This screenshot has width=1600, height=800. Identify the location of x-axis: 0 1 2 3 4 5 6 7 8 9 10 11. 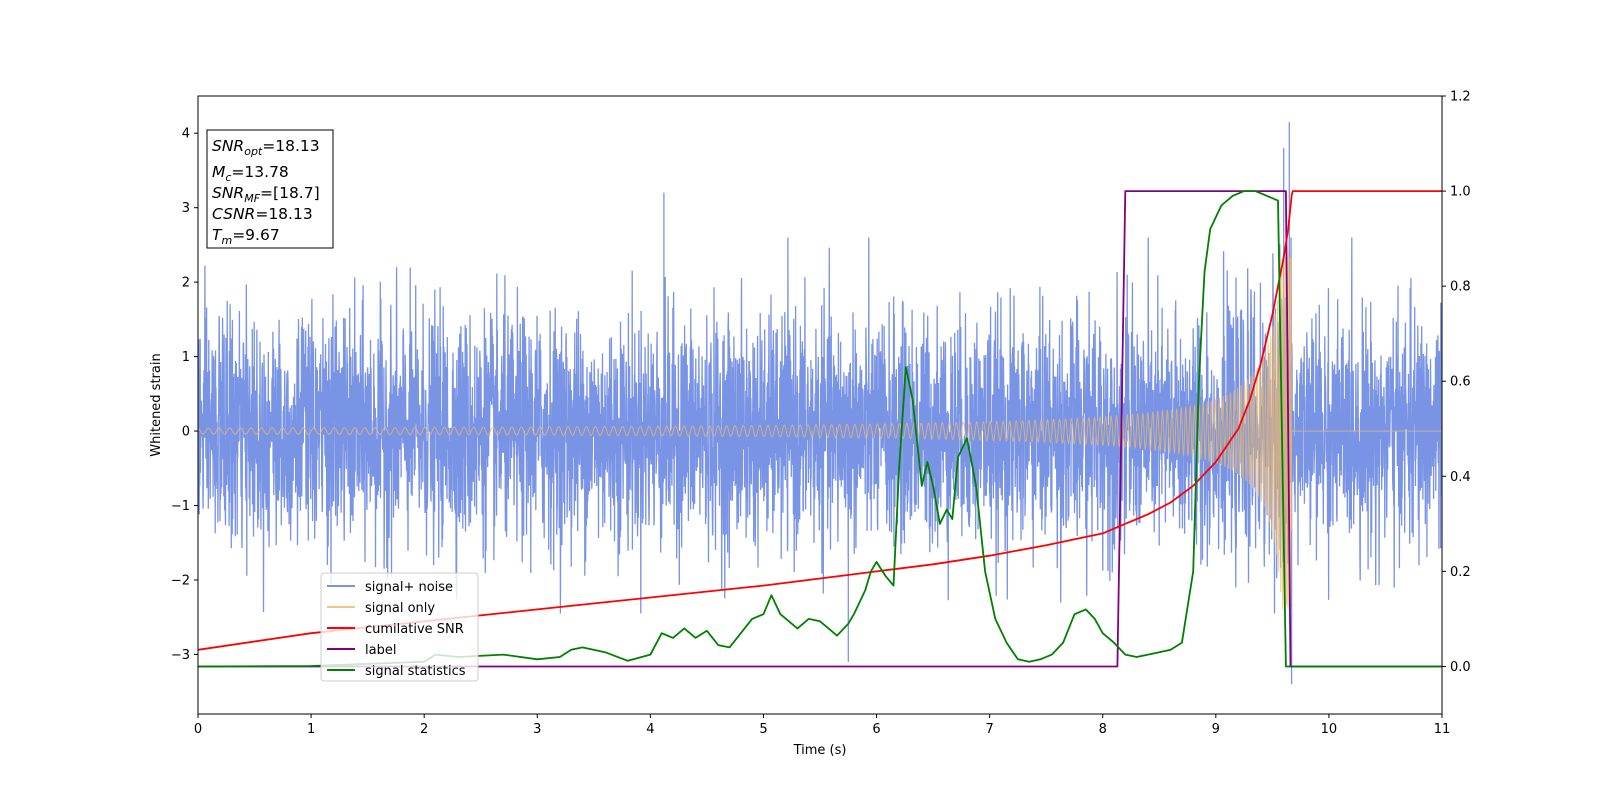
(822, 725).